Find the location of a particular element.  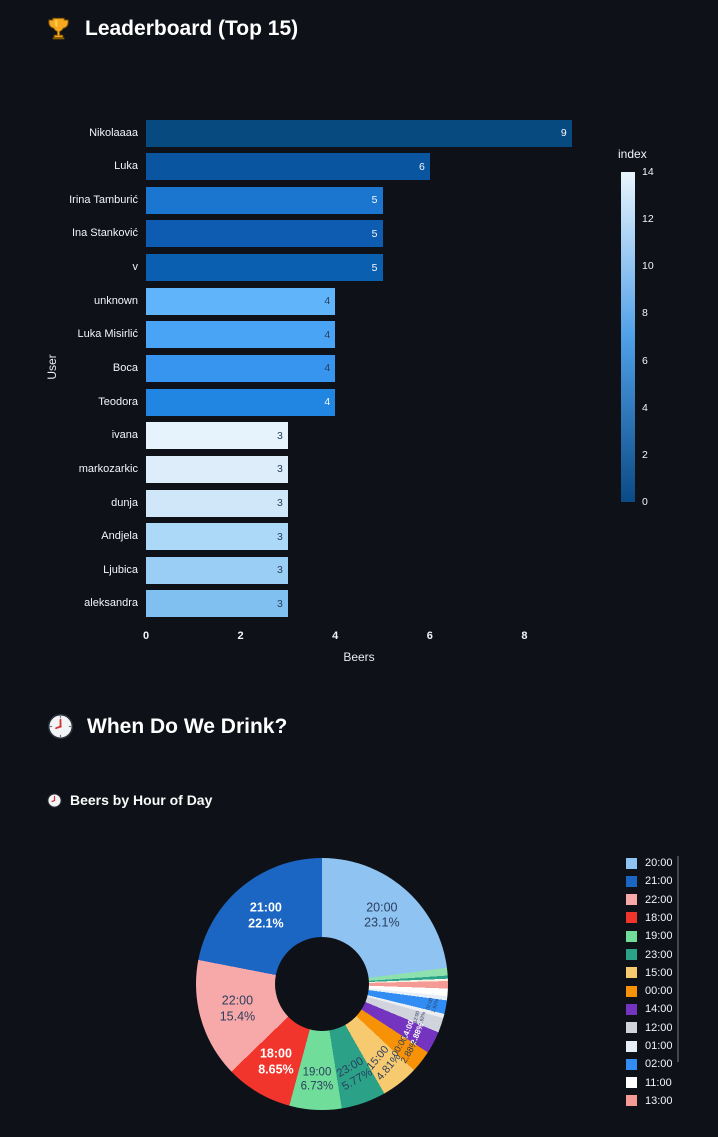

colorbar-tick-10: 10 is located at coordinates (648, 266).